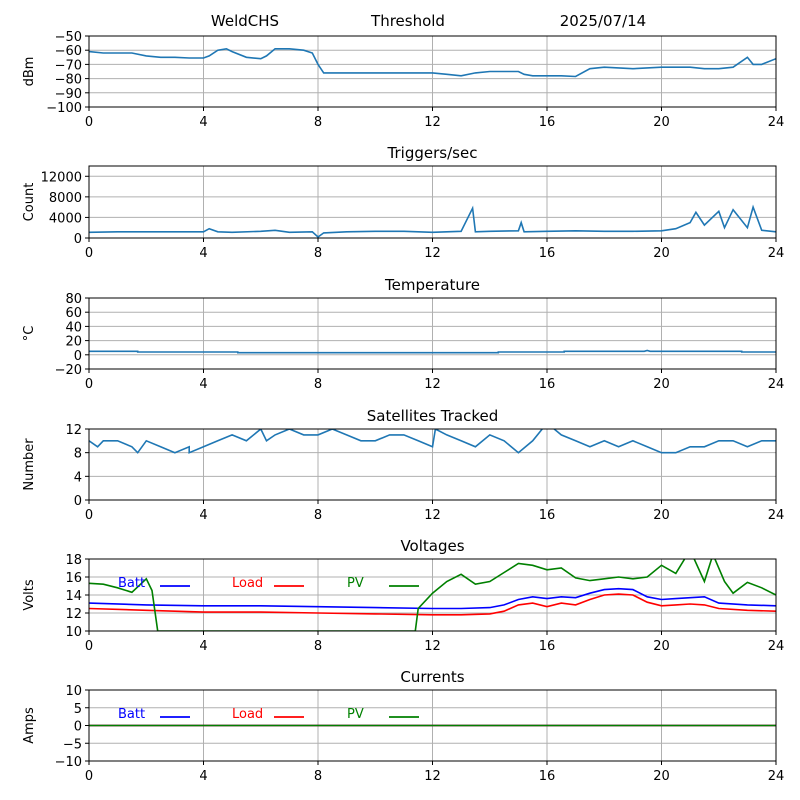 The width and height of the screenshot is (800, 800). What do you see at coordinates (68, 762) in the screenshot?
I see `y-tick-label: −10` at bounding box center [68, 762].